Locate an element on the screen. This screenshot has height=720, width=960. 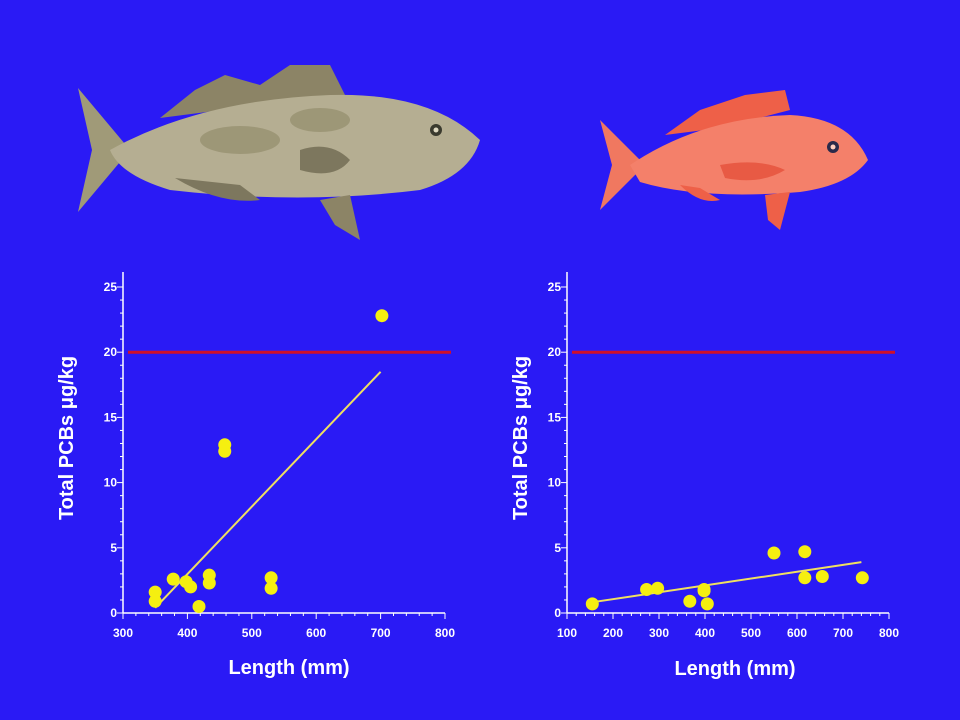
right-trend-layer is located at coordinates (725, 582).